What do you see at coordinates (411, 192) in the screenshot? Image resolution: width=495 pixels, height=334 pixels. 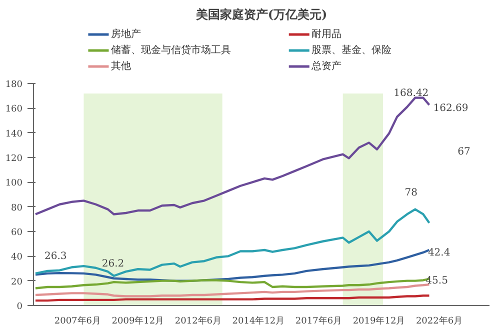 I see `annotation: 78` at bounding box center [411, 192].